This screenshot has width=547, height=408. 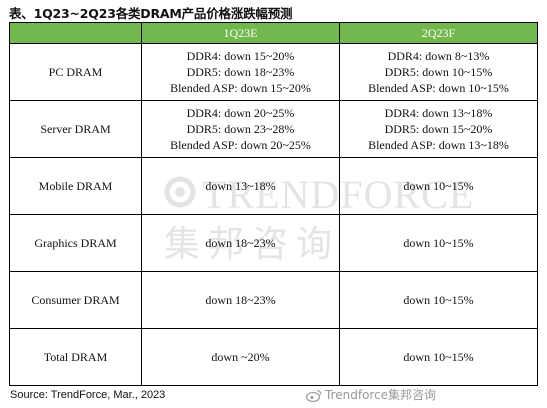 I want to click on cell-line: DDR4: down 20~25%, so click(x=240, y=113).